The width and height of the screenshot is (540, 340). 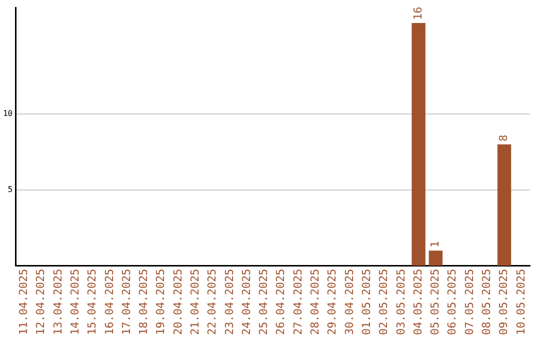 I want to click on x-tick-label: 23.04.2025, so click(x=229, y=302).